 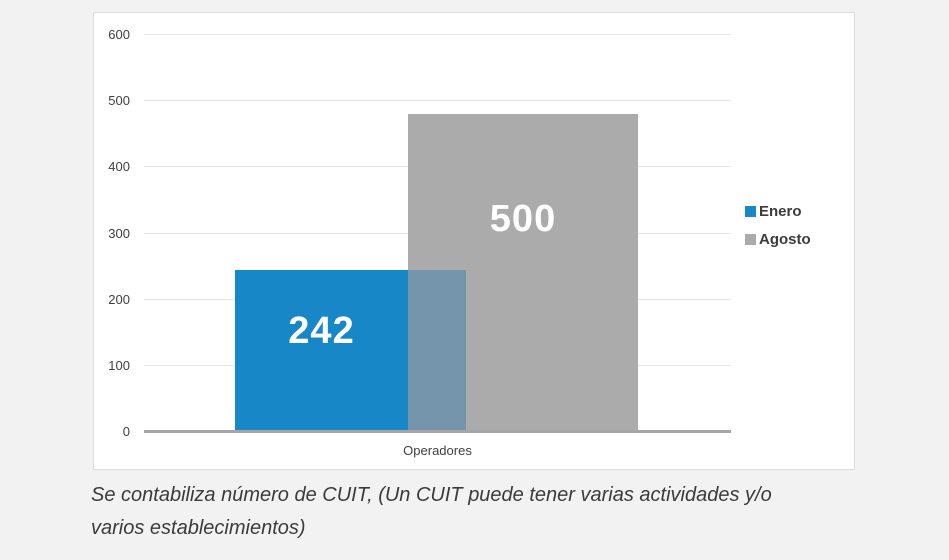 I want to click on y-tick-label-300: 300, so click(x=119, y=233).